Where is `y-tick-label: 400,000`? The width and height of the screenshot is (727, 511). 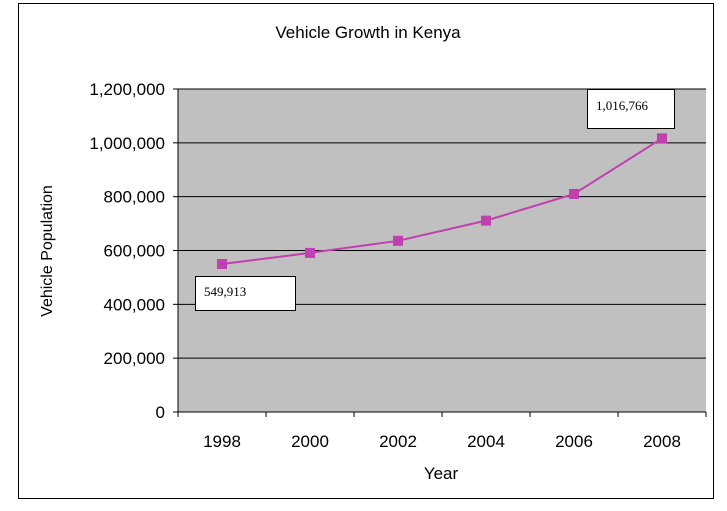
y-tick-label: 400,000 is located at coordinates (134, 304).